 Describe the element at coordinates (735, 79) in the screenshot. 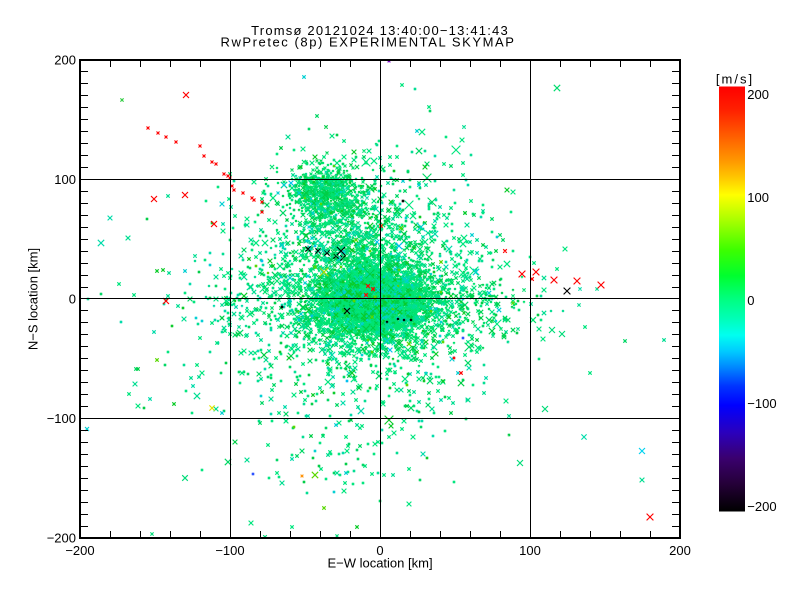

I see `svg-text: [m/s]` at that location.